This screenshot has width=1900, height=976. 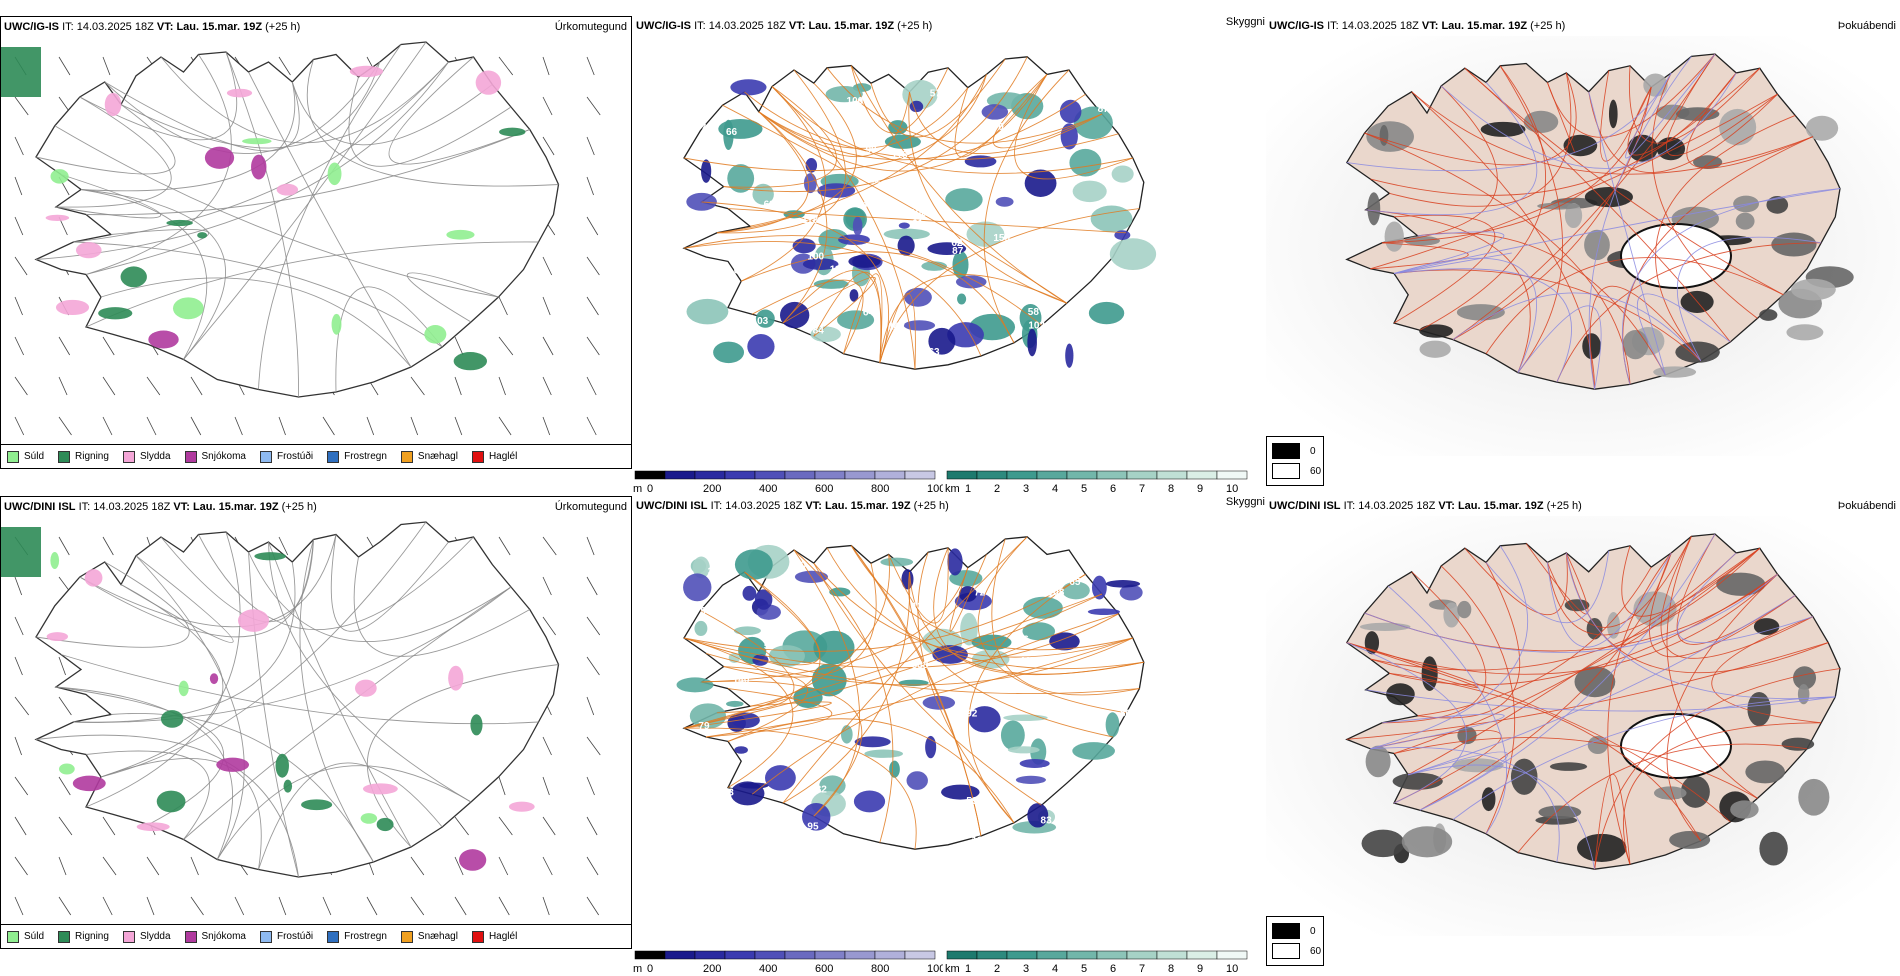 What do you see at coordinates (968, 969) in the screenshot?
I see `scale-tick: 1` at bounding box center [968, 969].